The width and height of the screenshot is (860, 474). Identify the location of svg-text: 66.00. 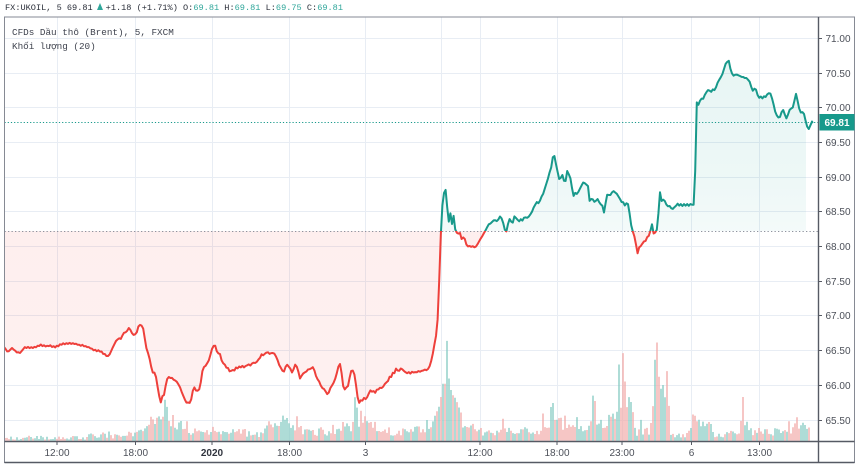
(838, 386).